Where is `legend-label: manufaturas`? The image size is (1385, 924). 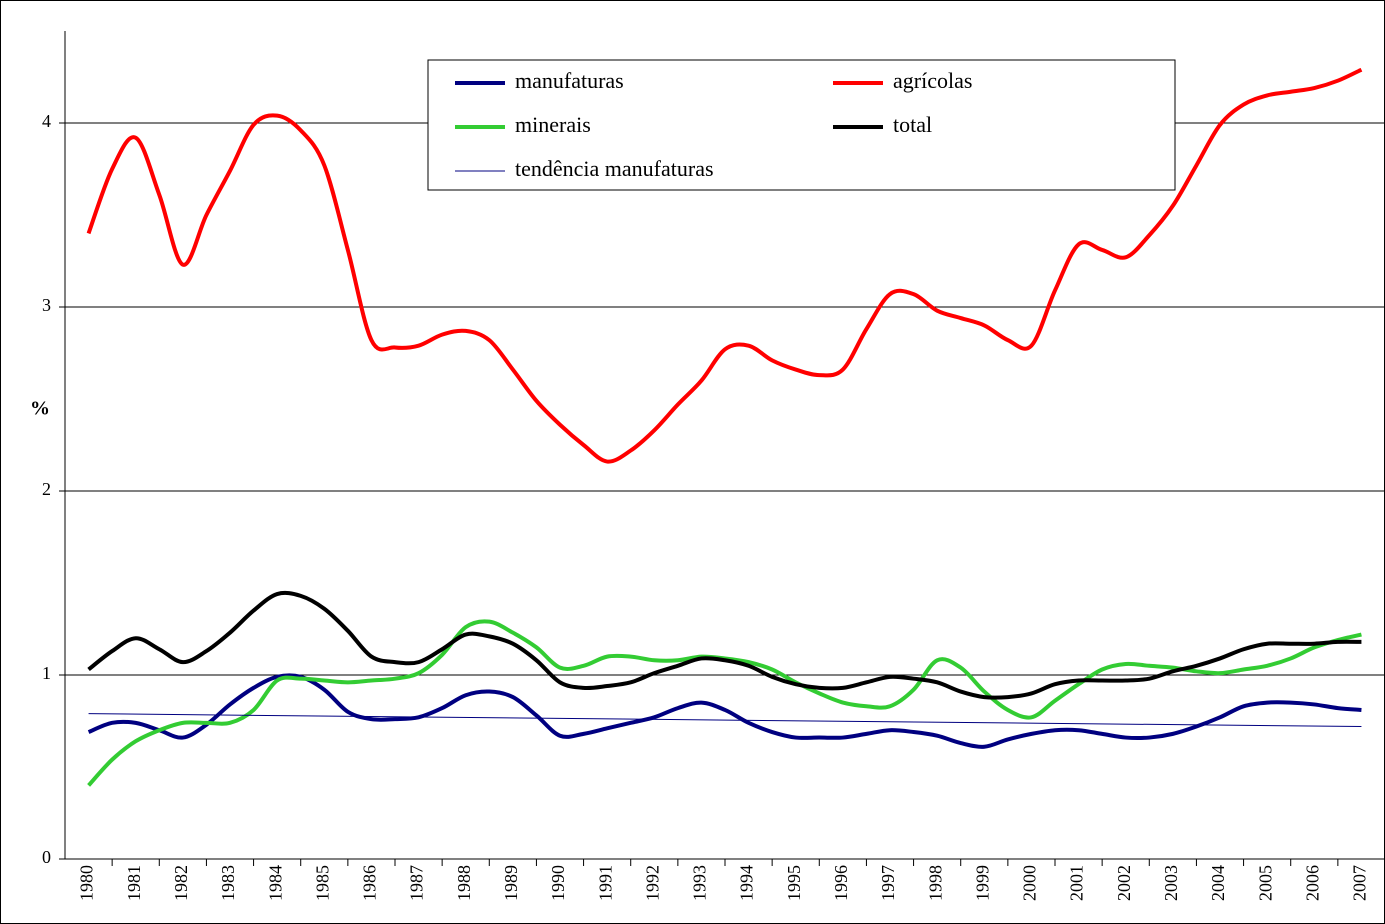 legend-label: manufaturas is located at coordinates (569, 80).